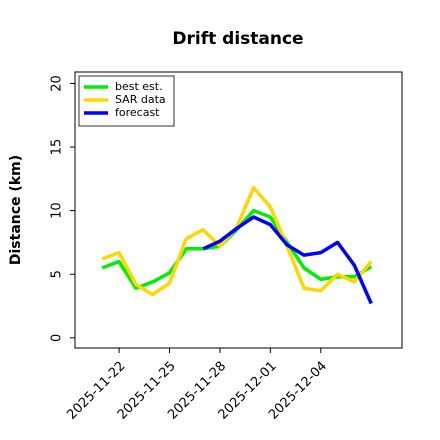 The width and height of the screenshot is (440, 440). I want to click on y-tick-label: 20, so click(57, 83).